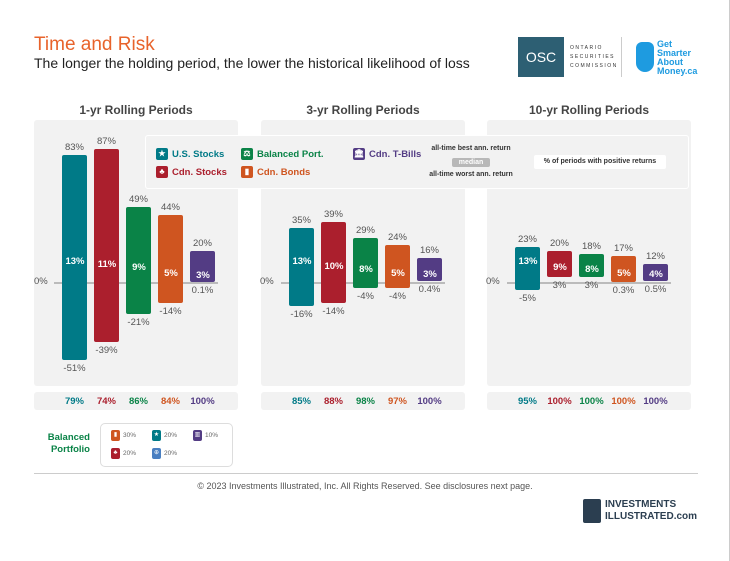 This screenshot has height=561, width=730. I want to click on worst-label: 0.4%, so click(429, 290).